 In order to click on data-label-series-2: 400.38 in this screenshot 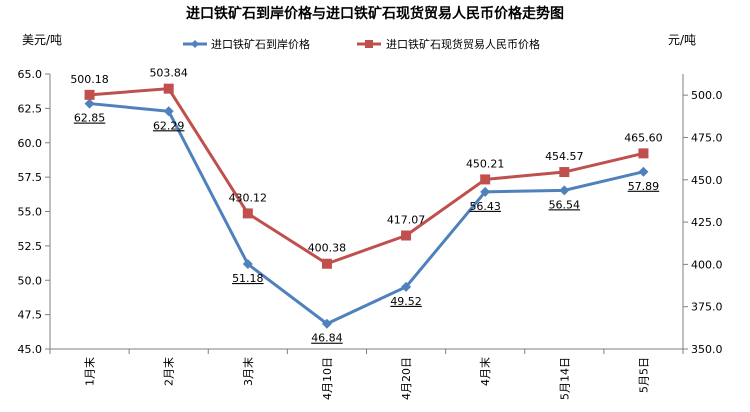, I will do `click(327, 248)`.